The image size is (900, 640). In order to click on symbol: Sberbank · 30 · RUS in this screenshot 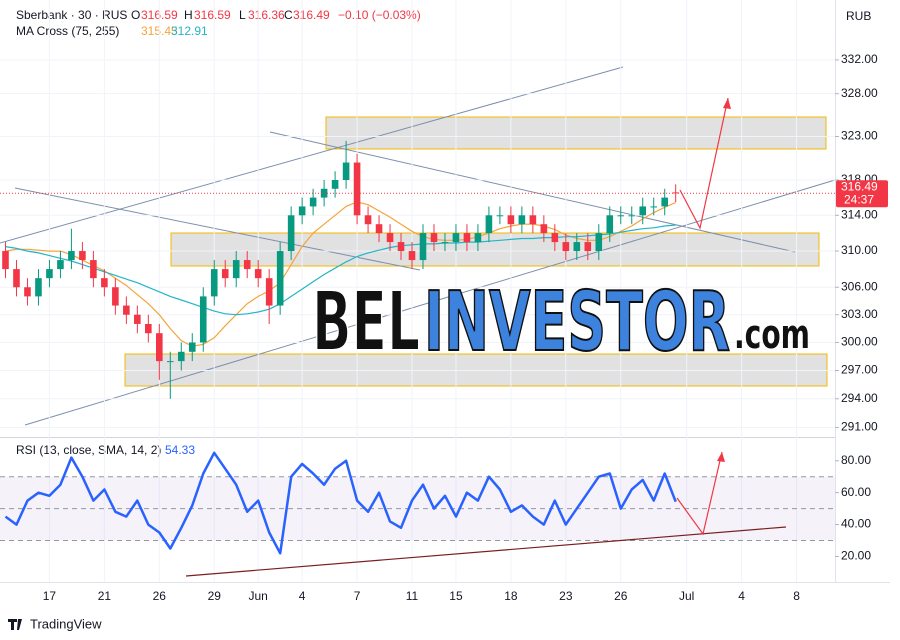, I will do `click(71, 15)`.